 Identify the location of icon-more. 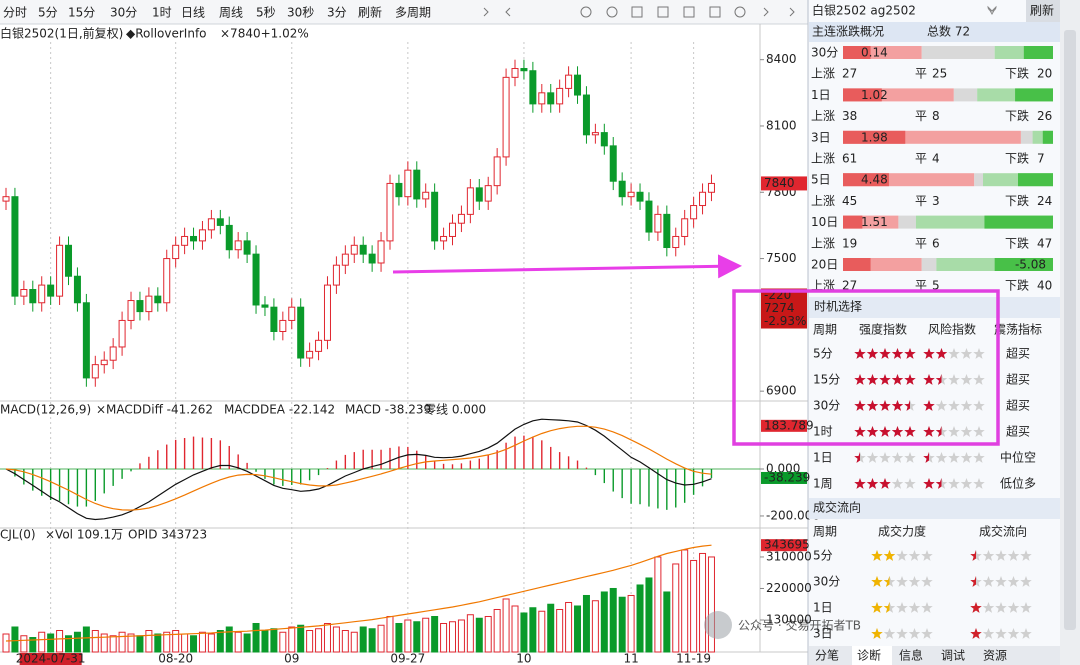
(779, 12).